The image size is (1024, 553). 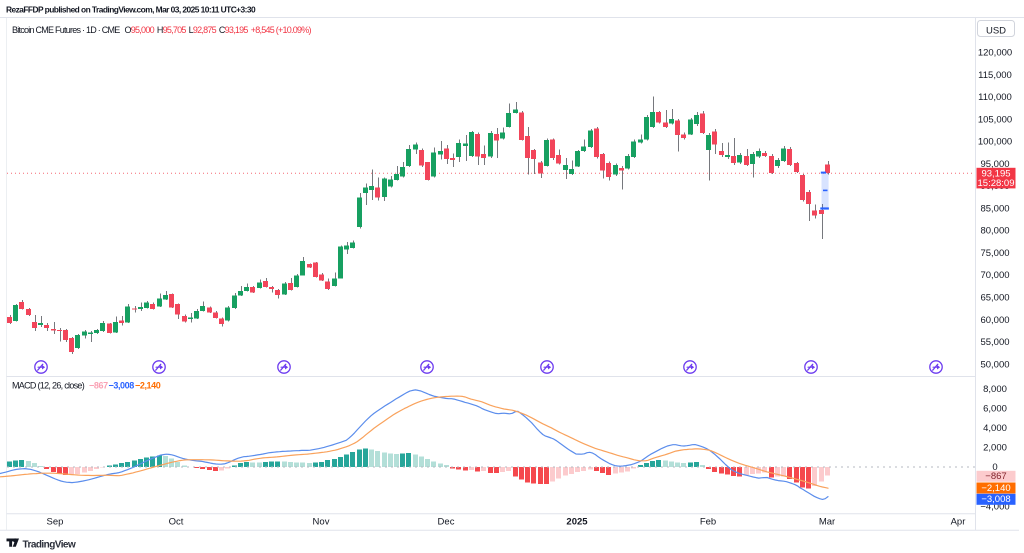 What do you see at coordinates (996, 183) in the screenshot?
I see `svg-text: 15:28:09` at bounding box center [996, 183].